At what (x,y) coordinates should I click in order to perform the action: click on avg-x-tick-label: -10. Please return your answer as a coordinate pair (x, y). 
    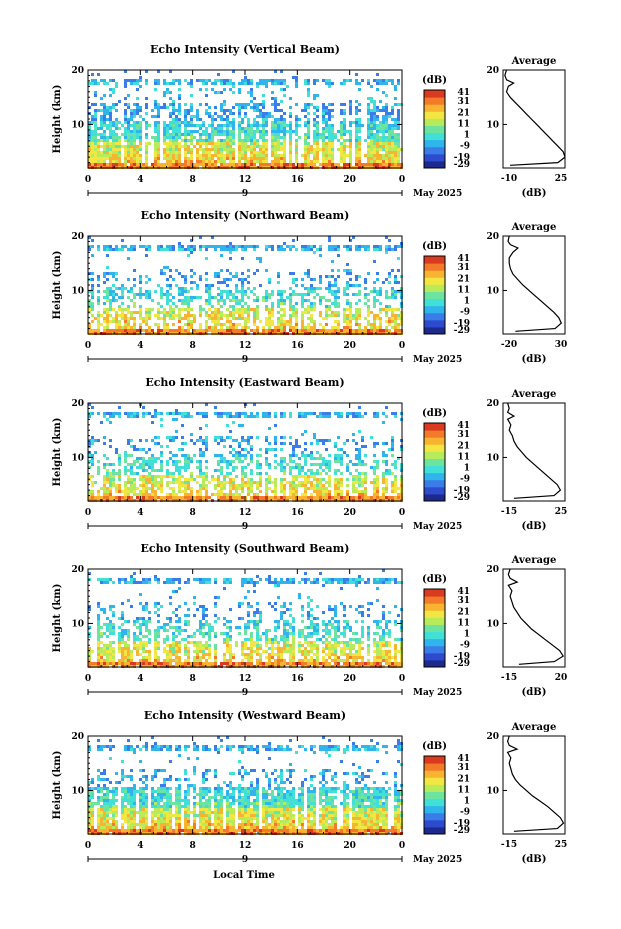
    Looking at the image, I should click on (509, 179).